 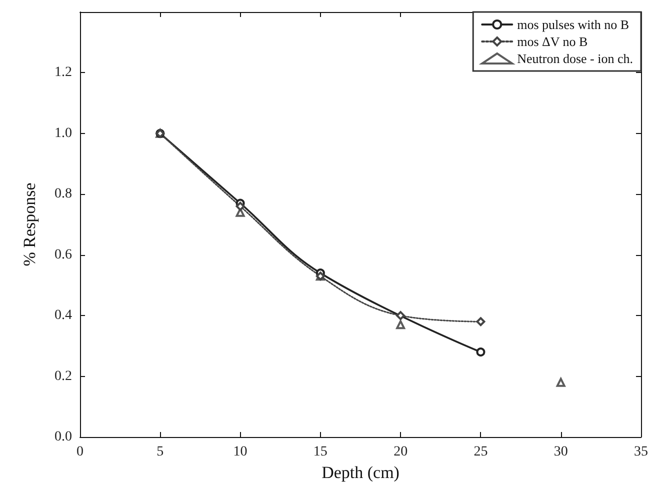 I want to click on legend-label: mos pulses with no B, so click(x=573, y=24).